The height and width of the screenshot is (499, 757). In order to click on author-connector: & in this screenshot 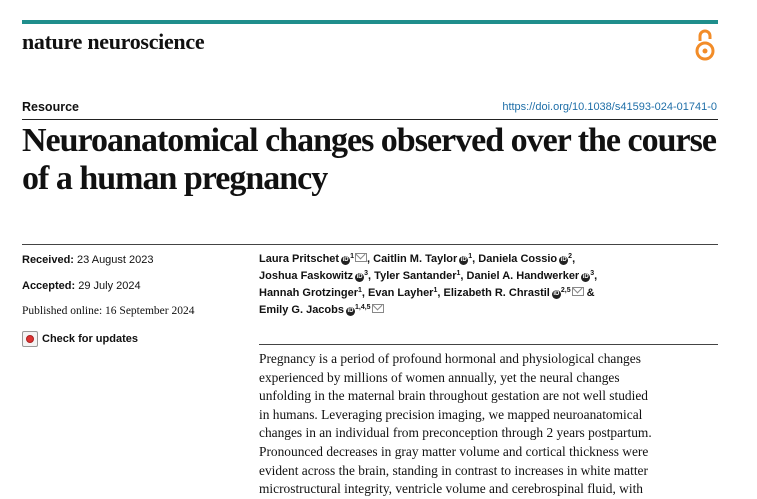, I will do `click(590, 293)`.